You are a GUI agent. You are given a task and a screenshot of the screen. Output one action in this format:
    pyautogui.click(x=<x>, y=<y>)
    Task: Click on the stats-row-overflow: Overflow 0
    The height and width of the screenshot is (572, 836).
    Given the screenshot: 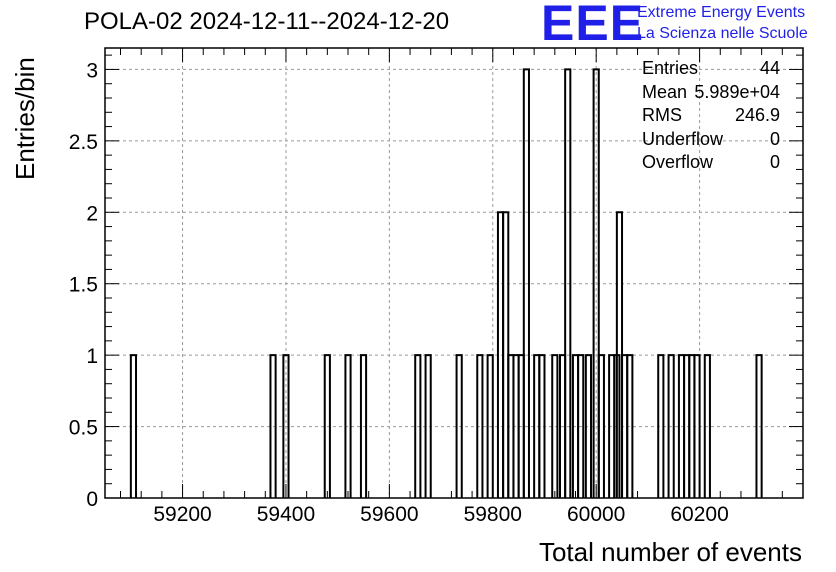 What is the action you would take?
    pyautogui.click(x=711, y=164)
    